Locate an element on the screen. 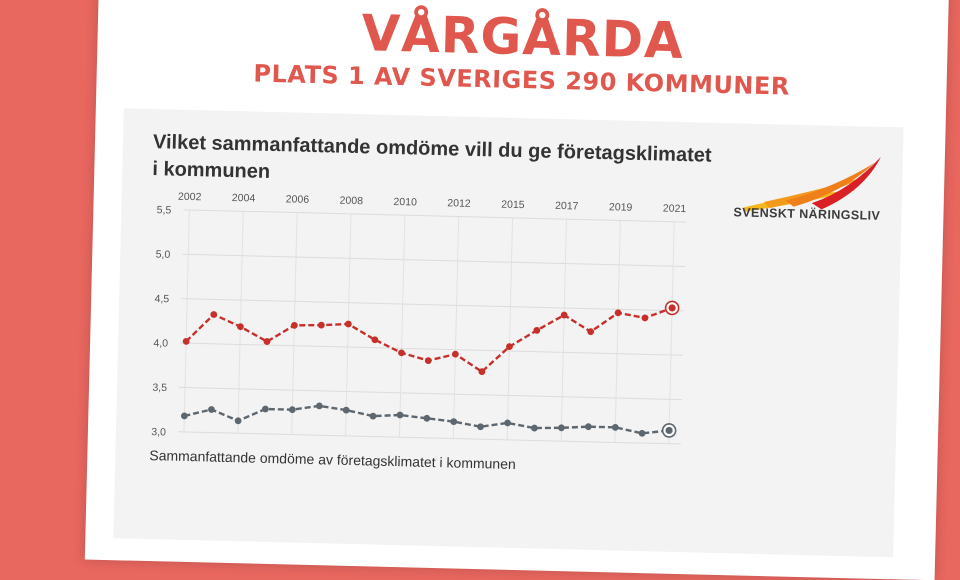 This screenshot has height=580, width=960. y-tick-label: 5,0 is located at coordinates (163, 255).